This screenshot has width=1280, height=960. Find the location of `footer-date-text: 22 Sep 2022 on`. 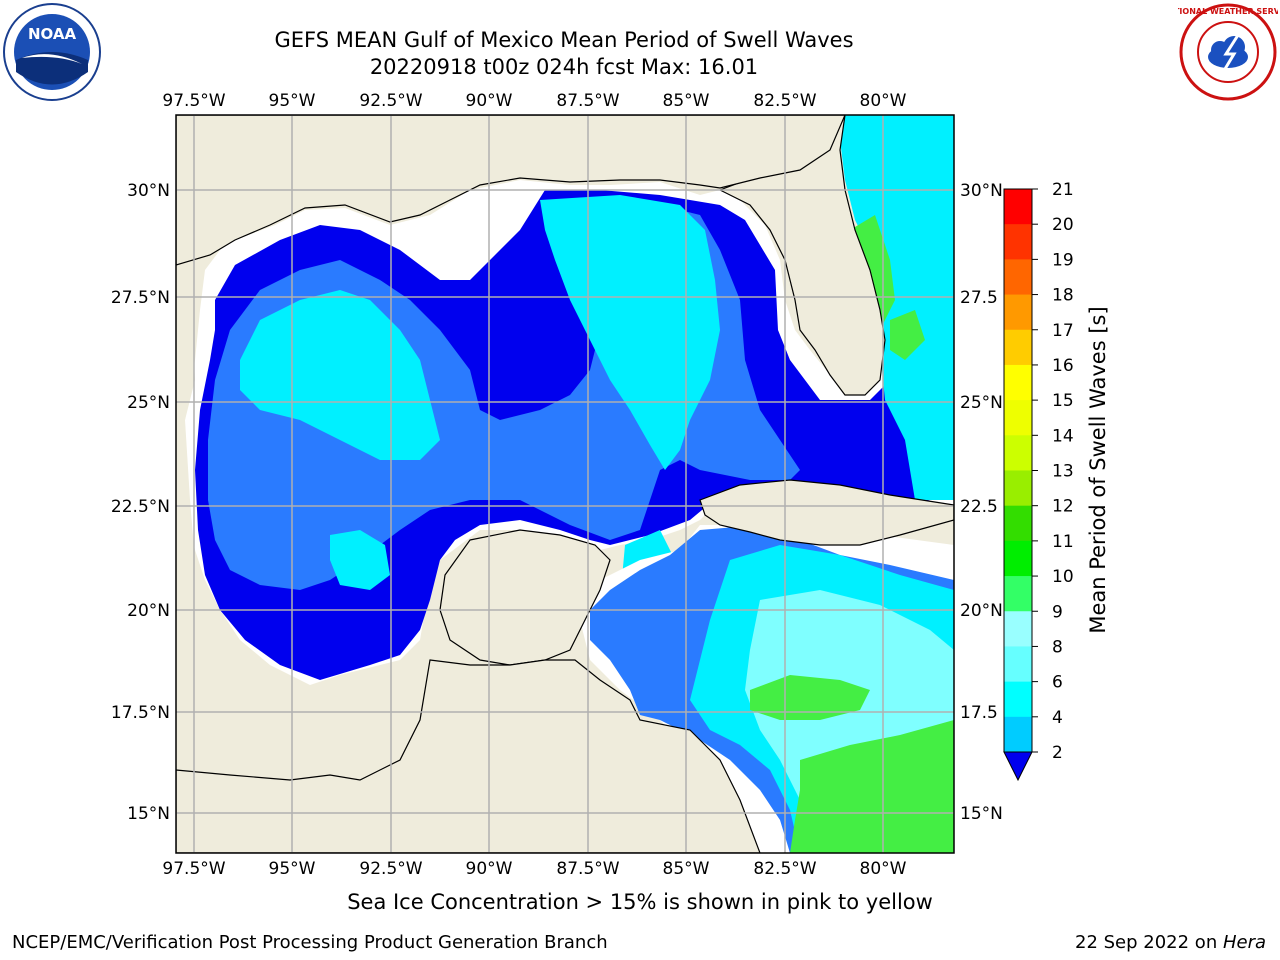

footer-date-text: 22 Sep 2022 on is located at coordinates (1149, 942).